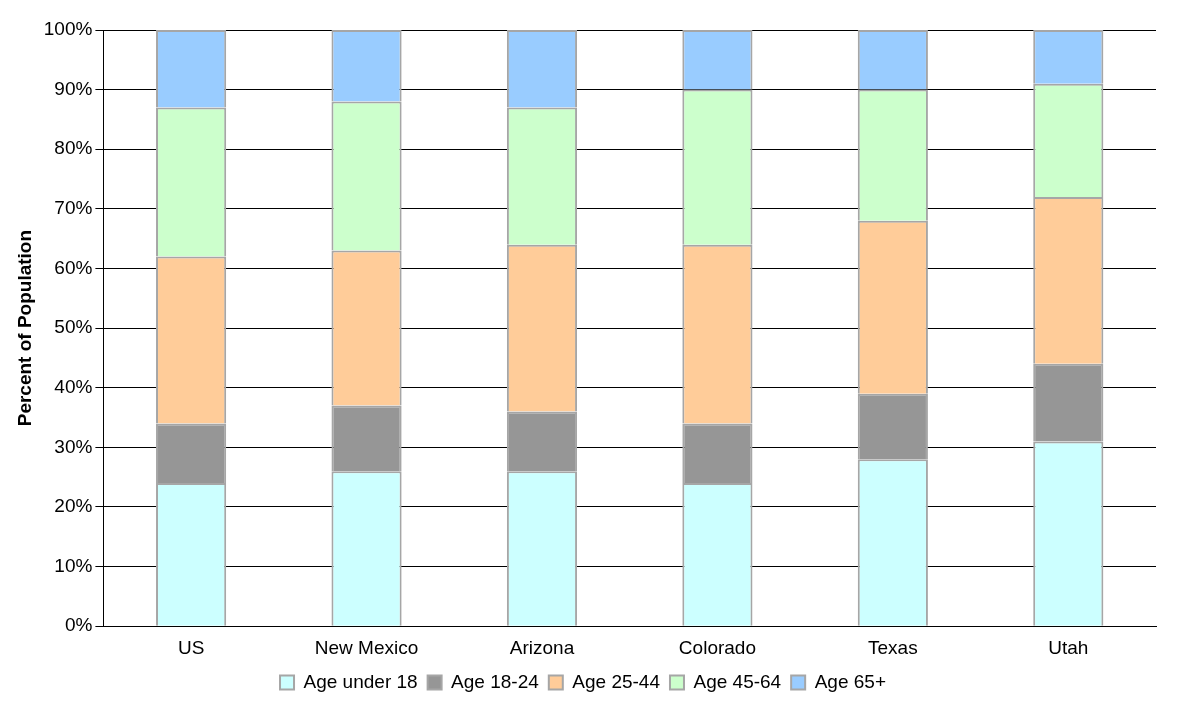 This screenshot has height=702, width=1196. I want to click on y-tick-label: 100%, so click(68, 29).